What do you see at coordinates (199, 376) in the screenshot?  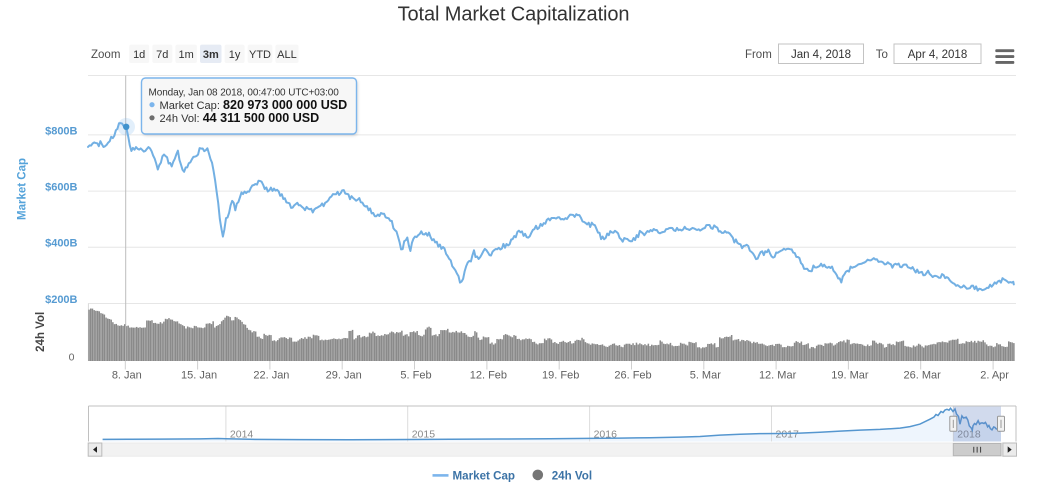 I see `svg-text: 15. Jan` at bounding box center [199, 376].